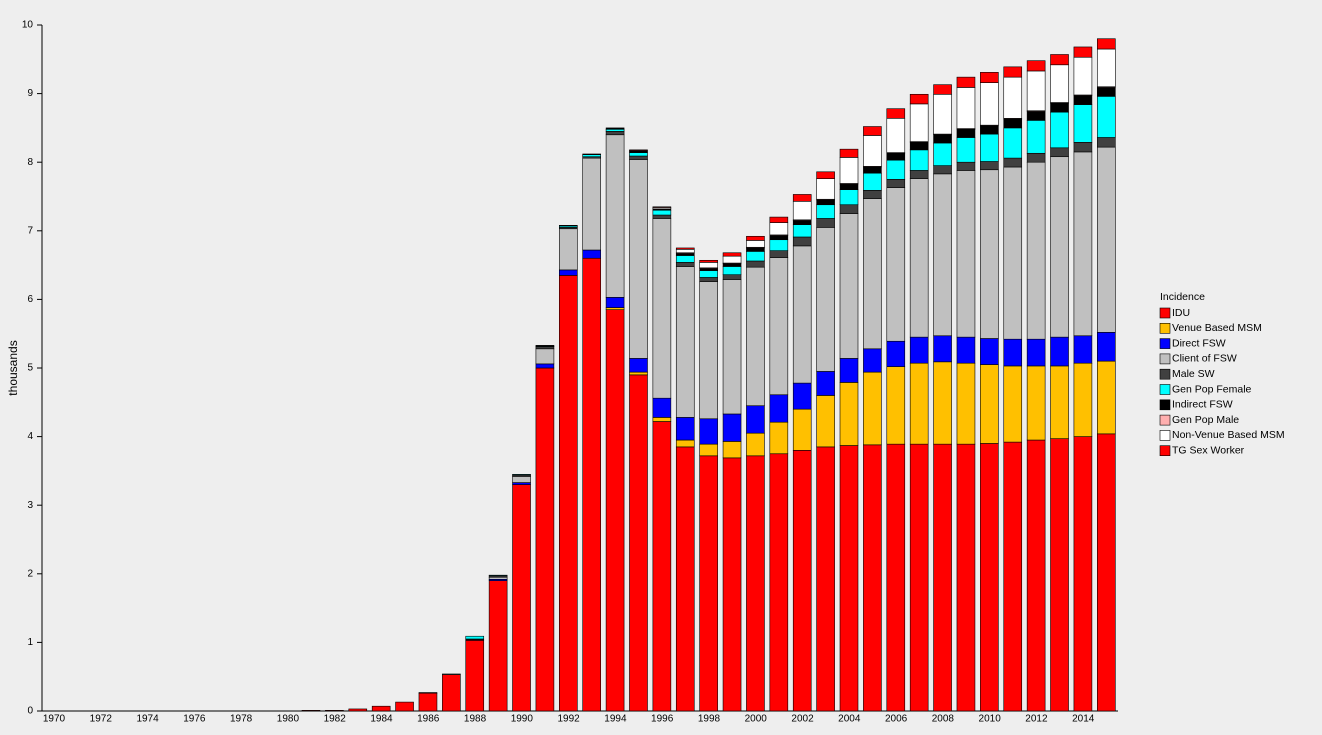 The image size is (1322, 735). Describe the element at coordinates (849, 719) in the screenshot. I see `x-tick-label: 2004` at that location.